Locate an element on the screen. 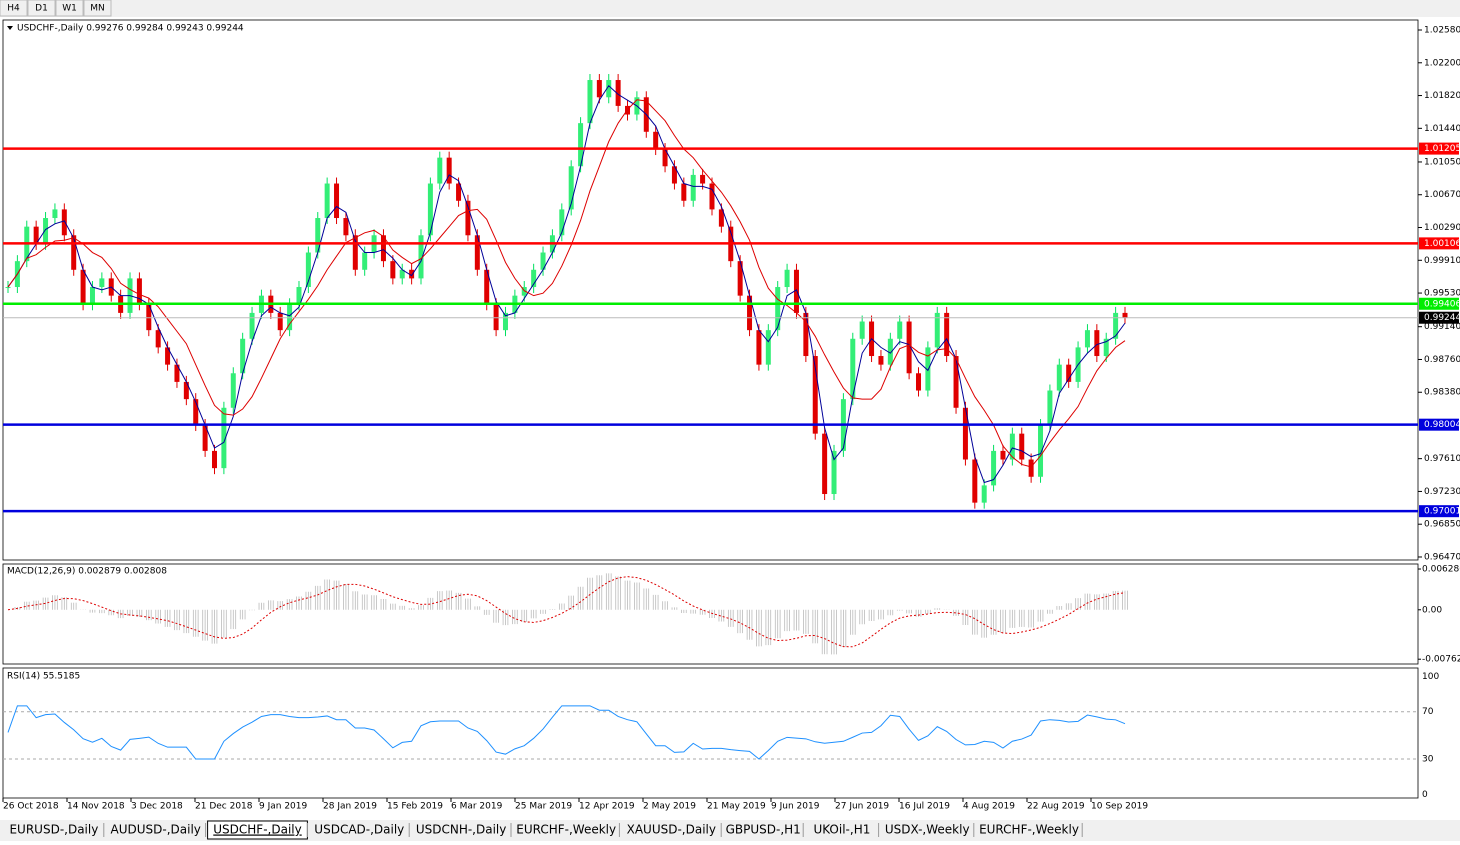 This screenshot has height=845, width=1460. x-tick-label: 27 Jun 2019 is located at coordinates (862, 807).